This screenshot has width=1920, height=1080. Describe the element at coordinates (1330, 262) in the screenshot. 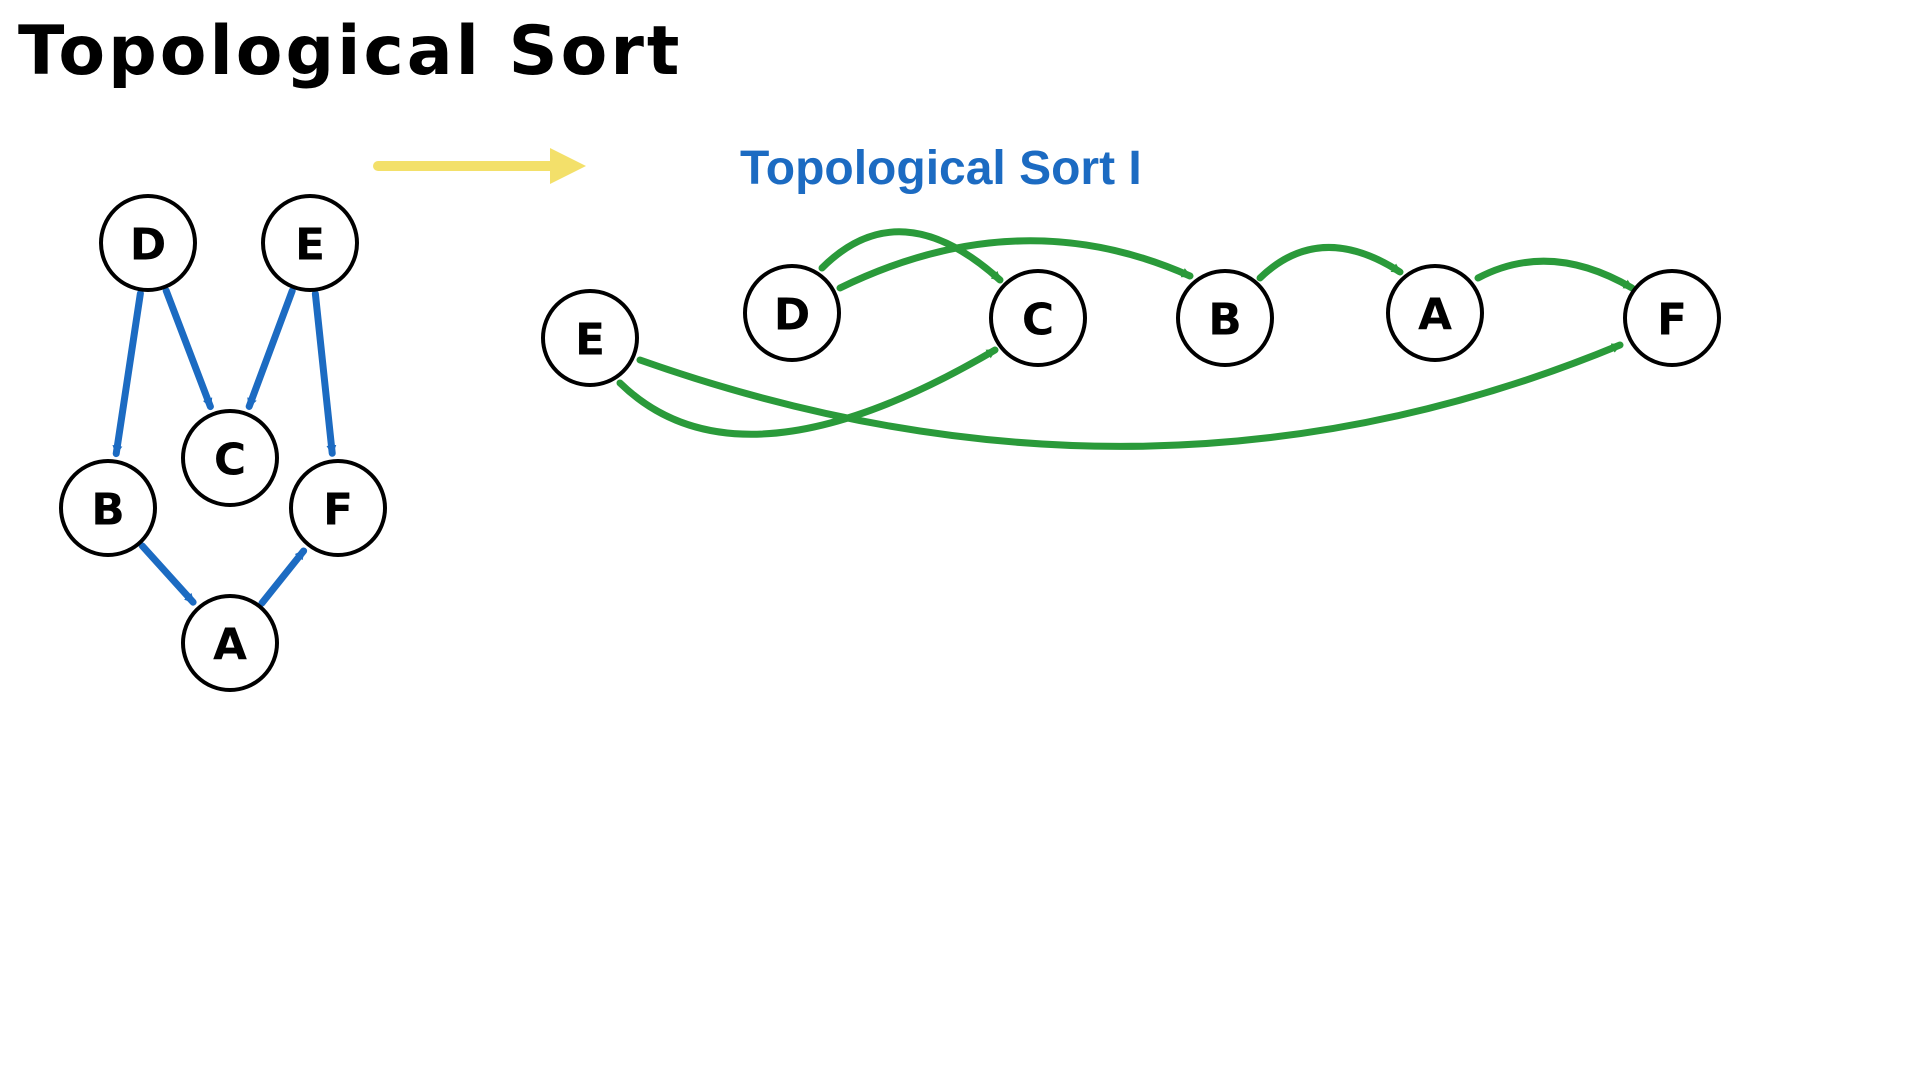

I see `sorted-edge-b-a` at that location.